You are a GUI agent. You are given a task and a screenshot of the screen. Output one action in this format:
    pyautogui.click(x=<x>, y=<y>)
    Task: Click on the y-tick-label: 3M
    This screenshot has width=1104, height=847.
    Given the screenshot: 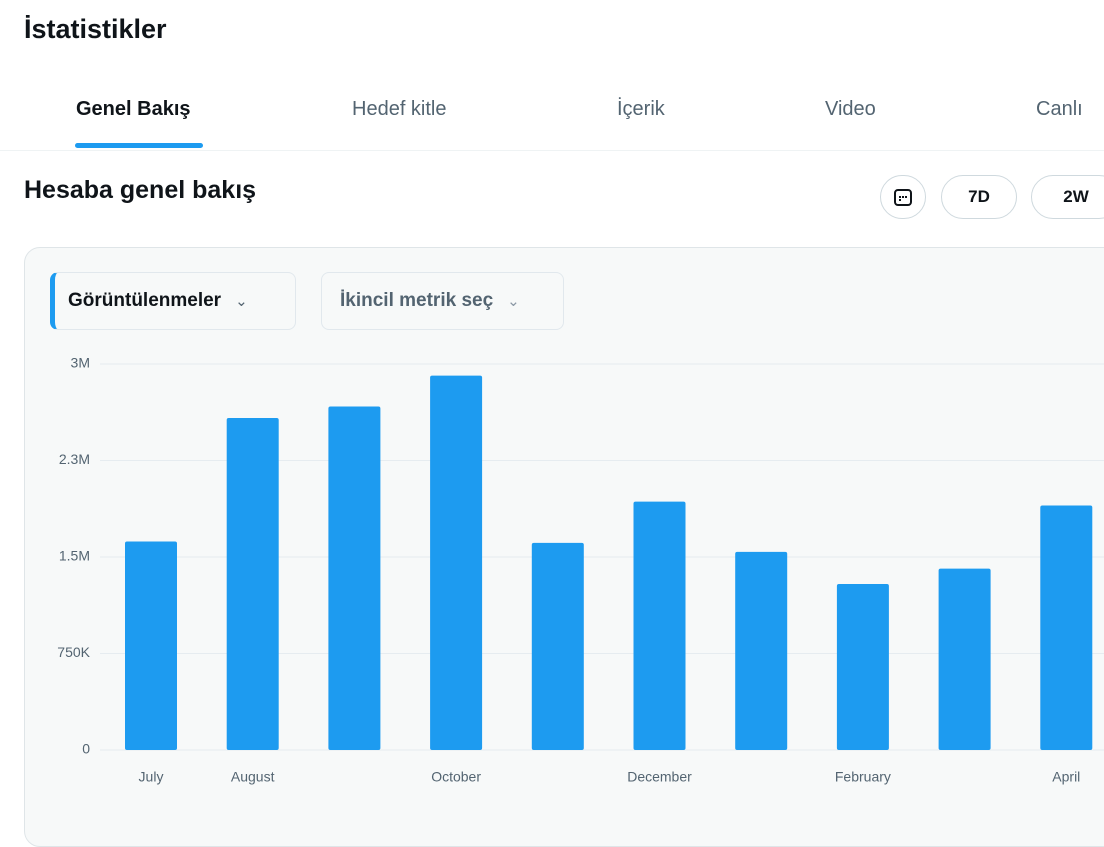 What is the action you would take?
    pyautogui.click(x=80, y=363)
    